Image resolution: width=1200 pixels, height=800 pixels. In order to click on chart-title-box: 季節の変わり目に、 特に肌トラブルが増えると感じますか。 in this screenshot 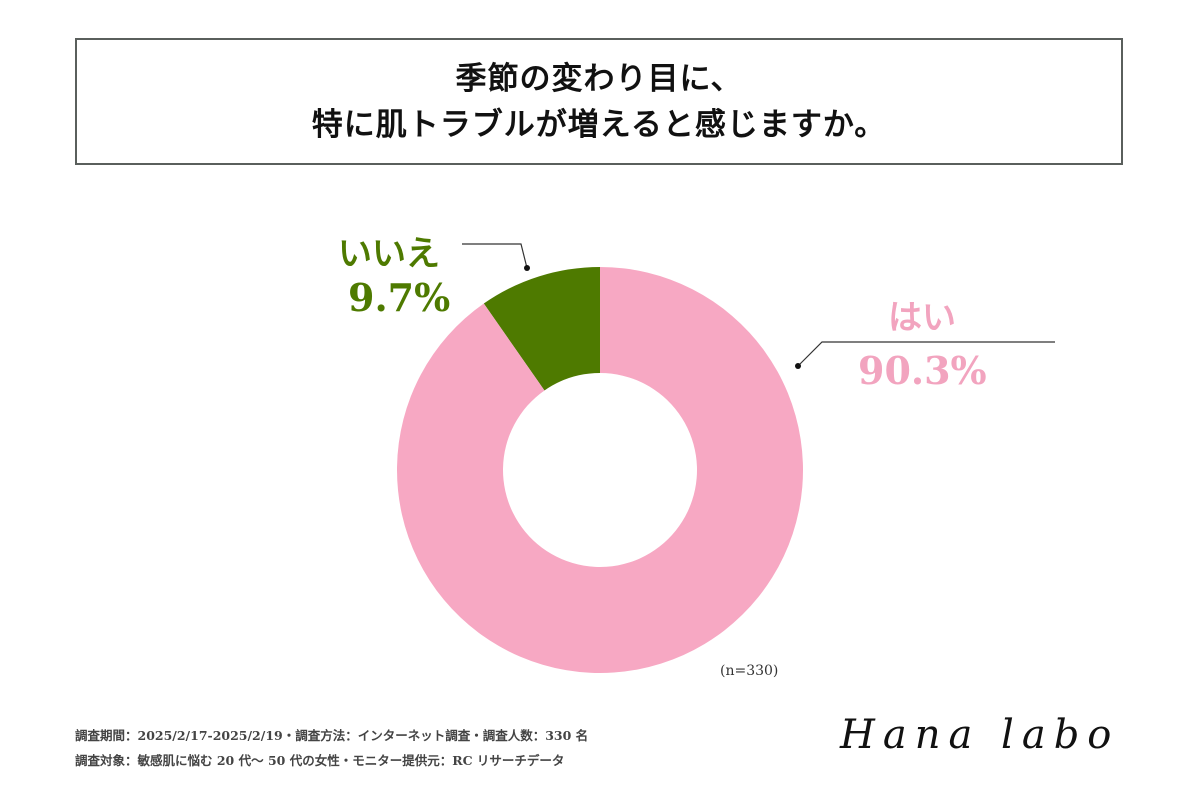, I will do `click(599, 101)`.